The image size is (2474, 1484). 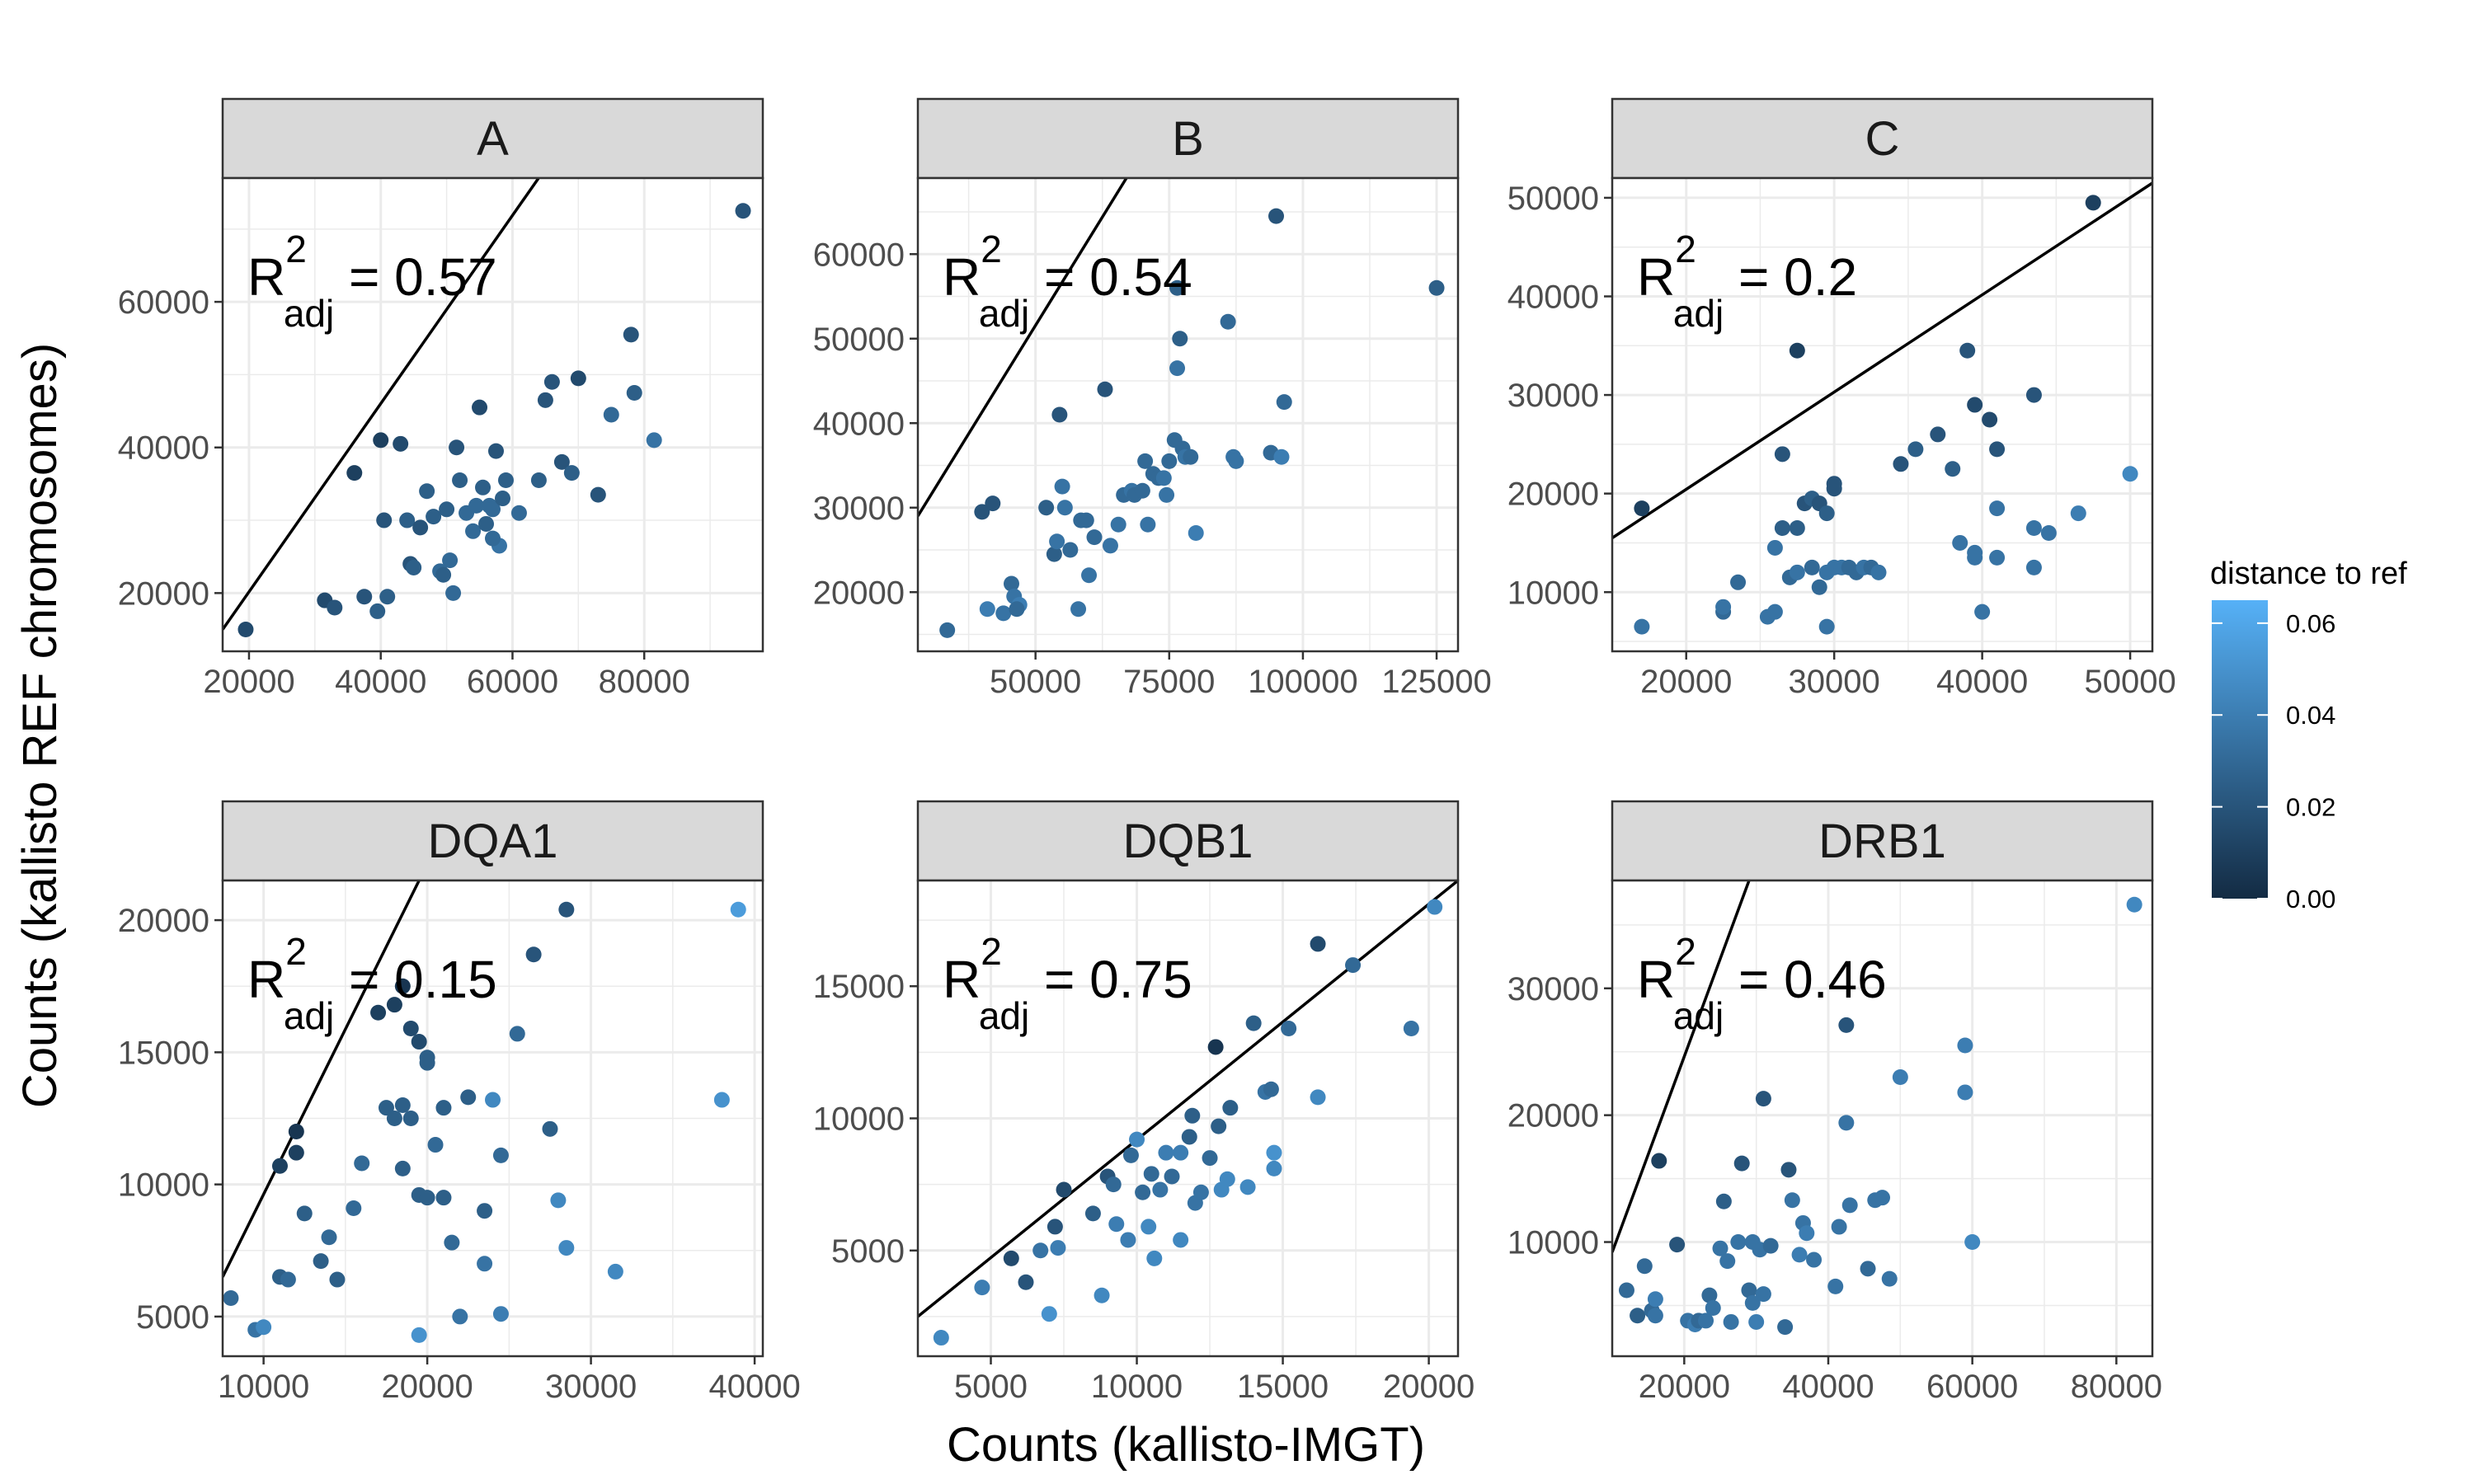 What do you see at coordinates (1553, 396) in the screenshot?
I see `y-tick-label: 30000` at bounding box center [1553, 396].